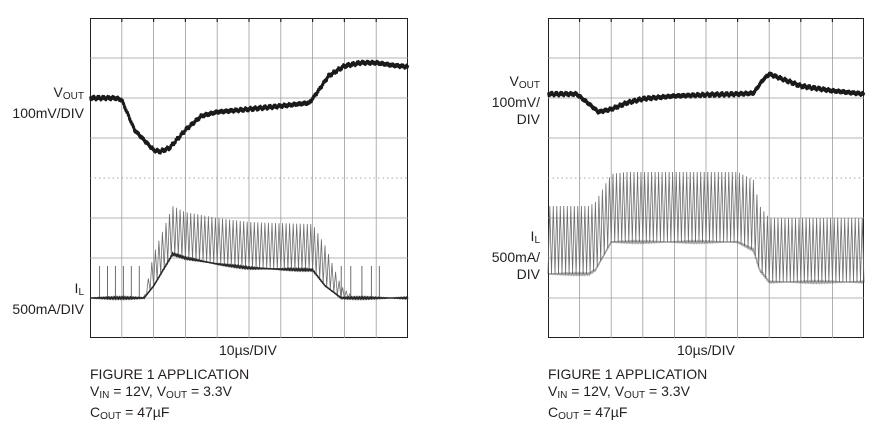  I want to click on il-scale-label: IL 500mA/DIV, so click(48, 298).